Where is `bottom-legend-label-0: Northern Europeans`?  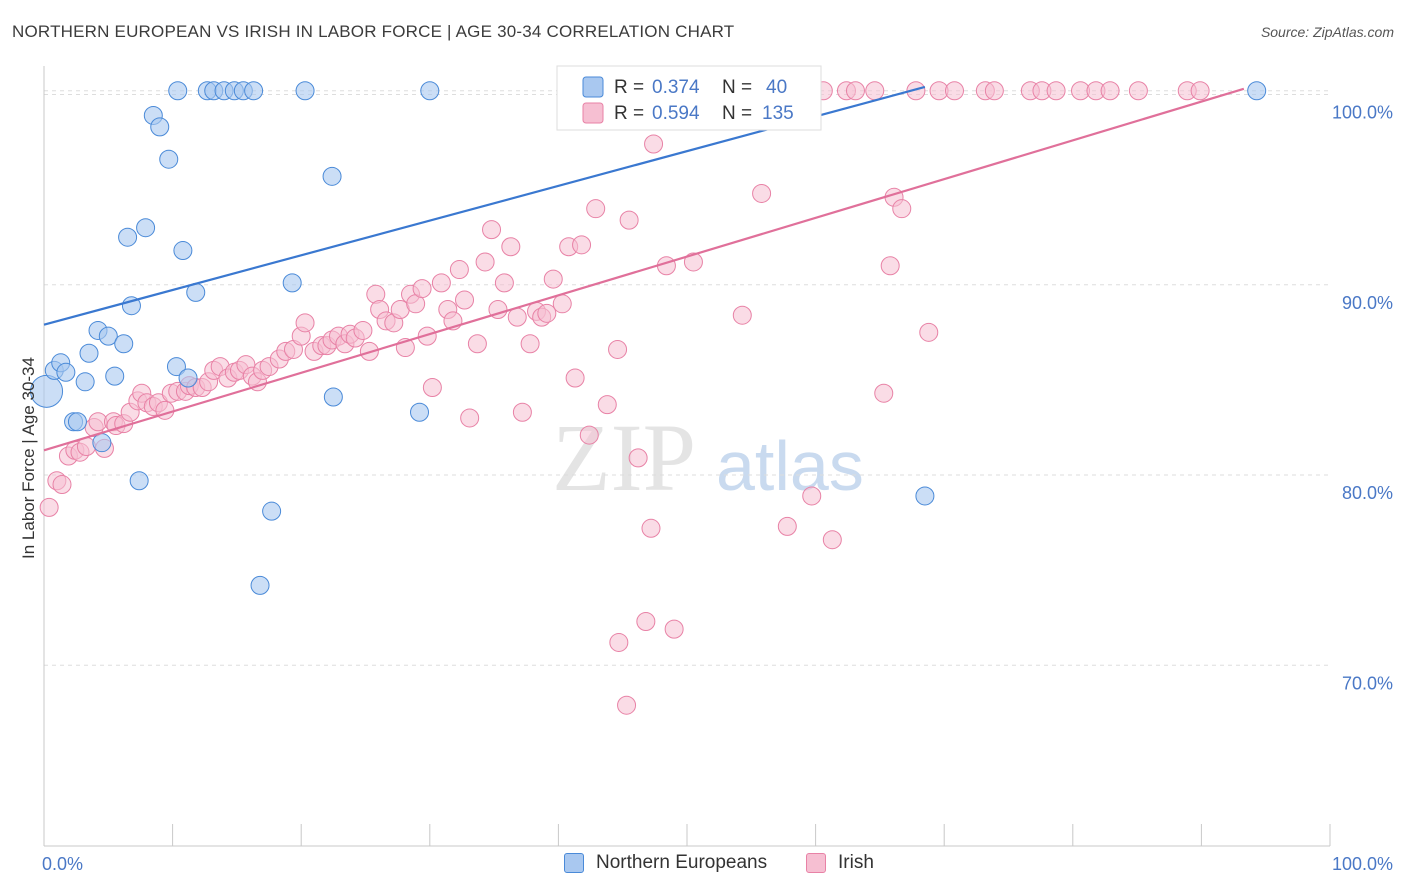 bottom-legend-label-0: Northern Europeans is located at coordinates (682, 862).